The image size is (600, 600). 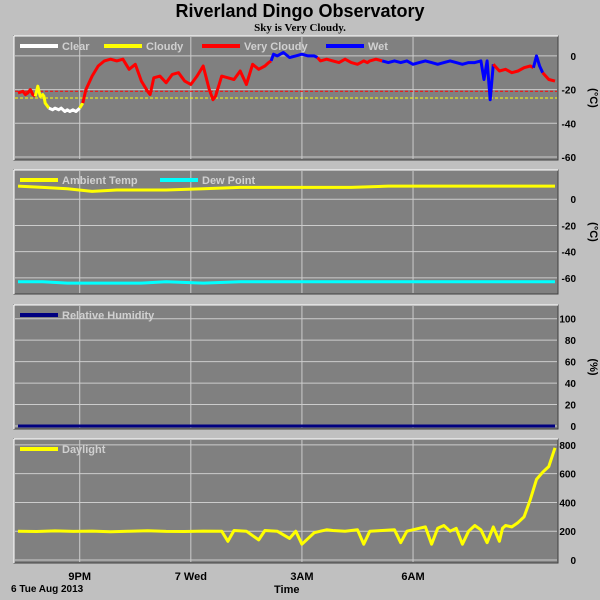 I want to click on series-line-daylight, so click(x=287, y=496).